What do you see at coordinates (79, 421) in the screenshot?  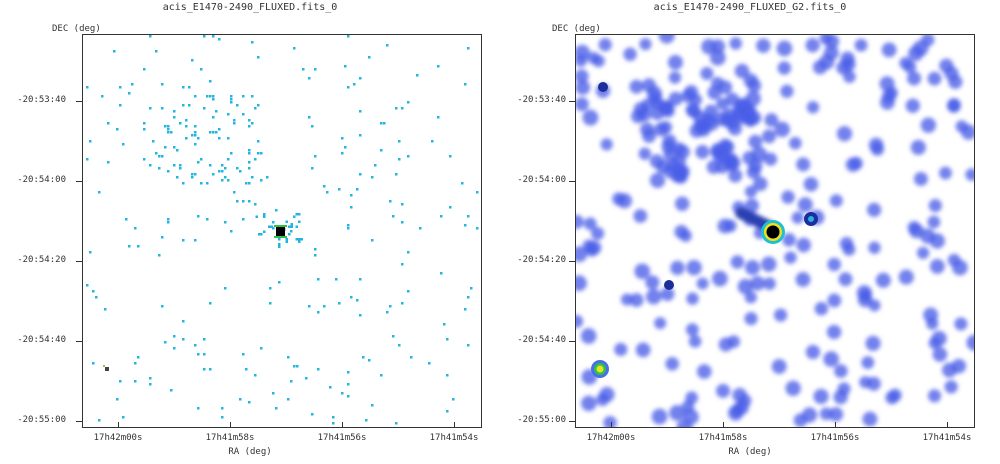 I see `y-tick-mark` at bounding box center [79, 421].